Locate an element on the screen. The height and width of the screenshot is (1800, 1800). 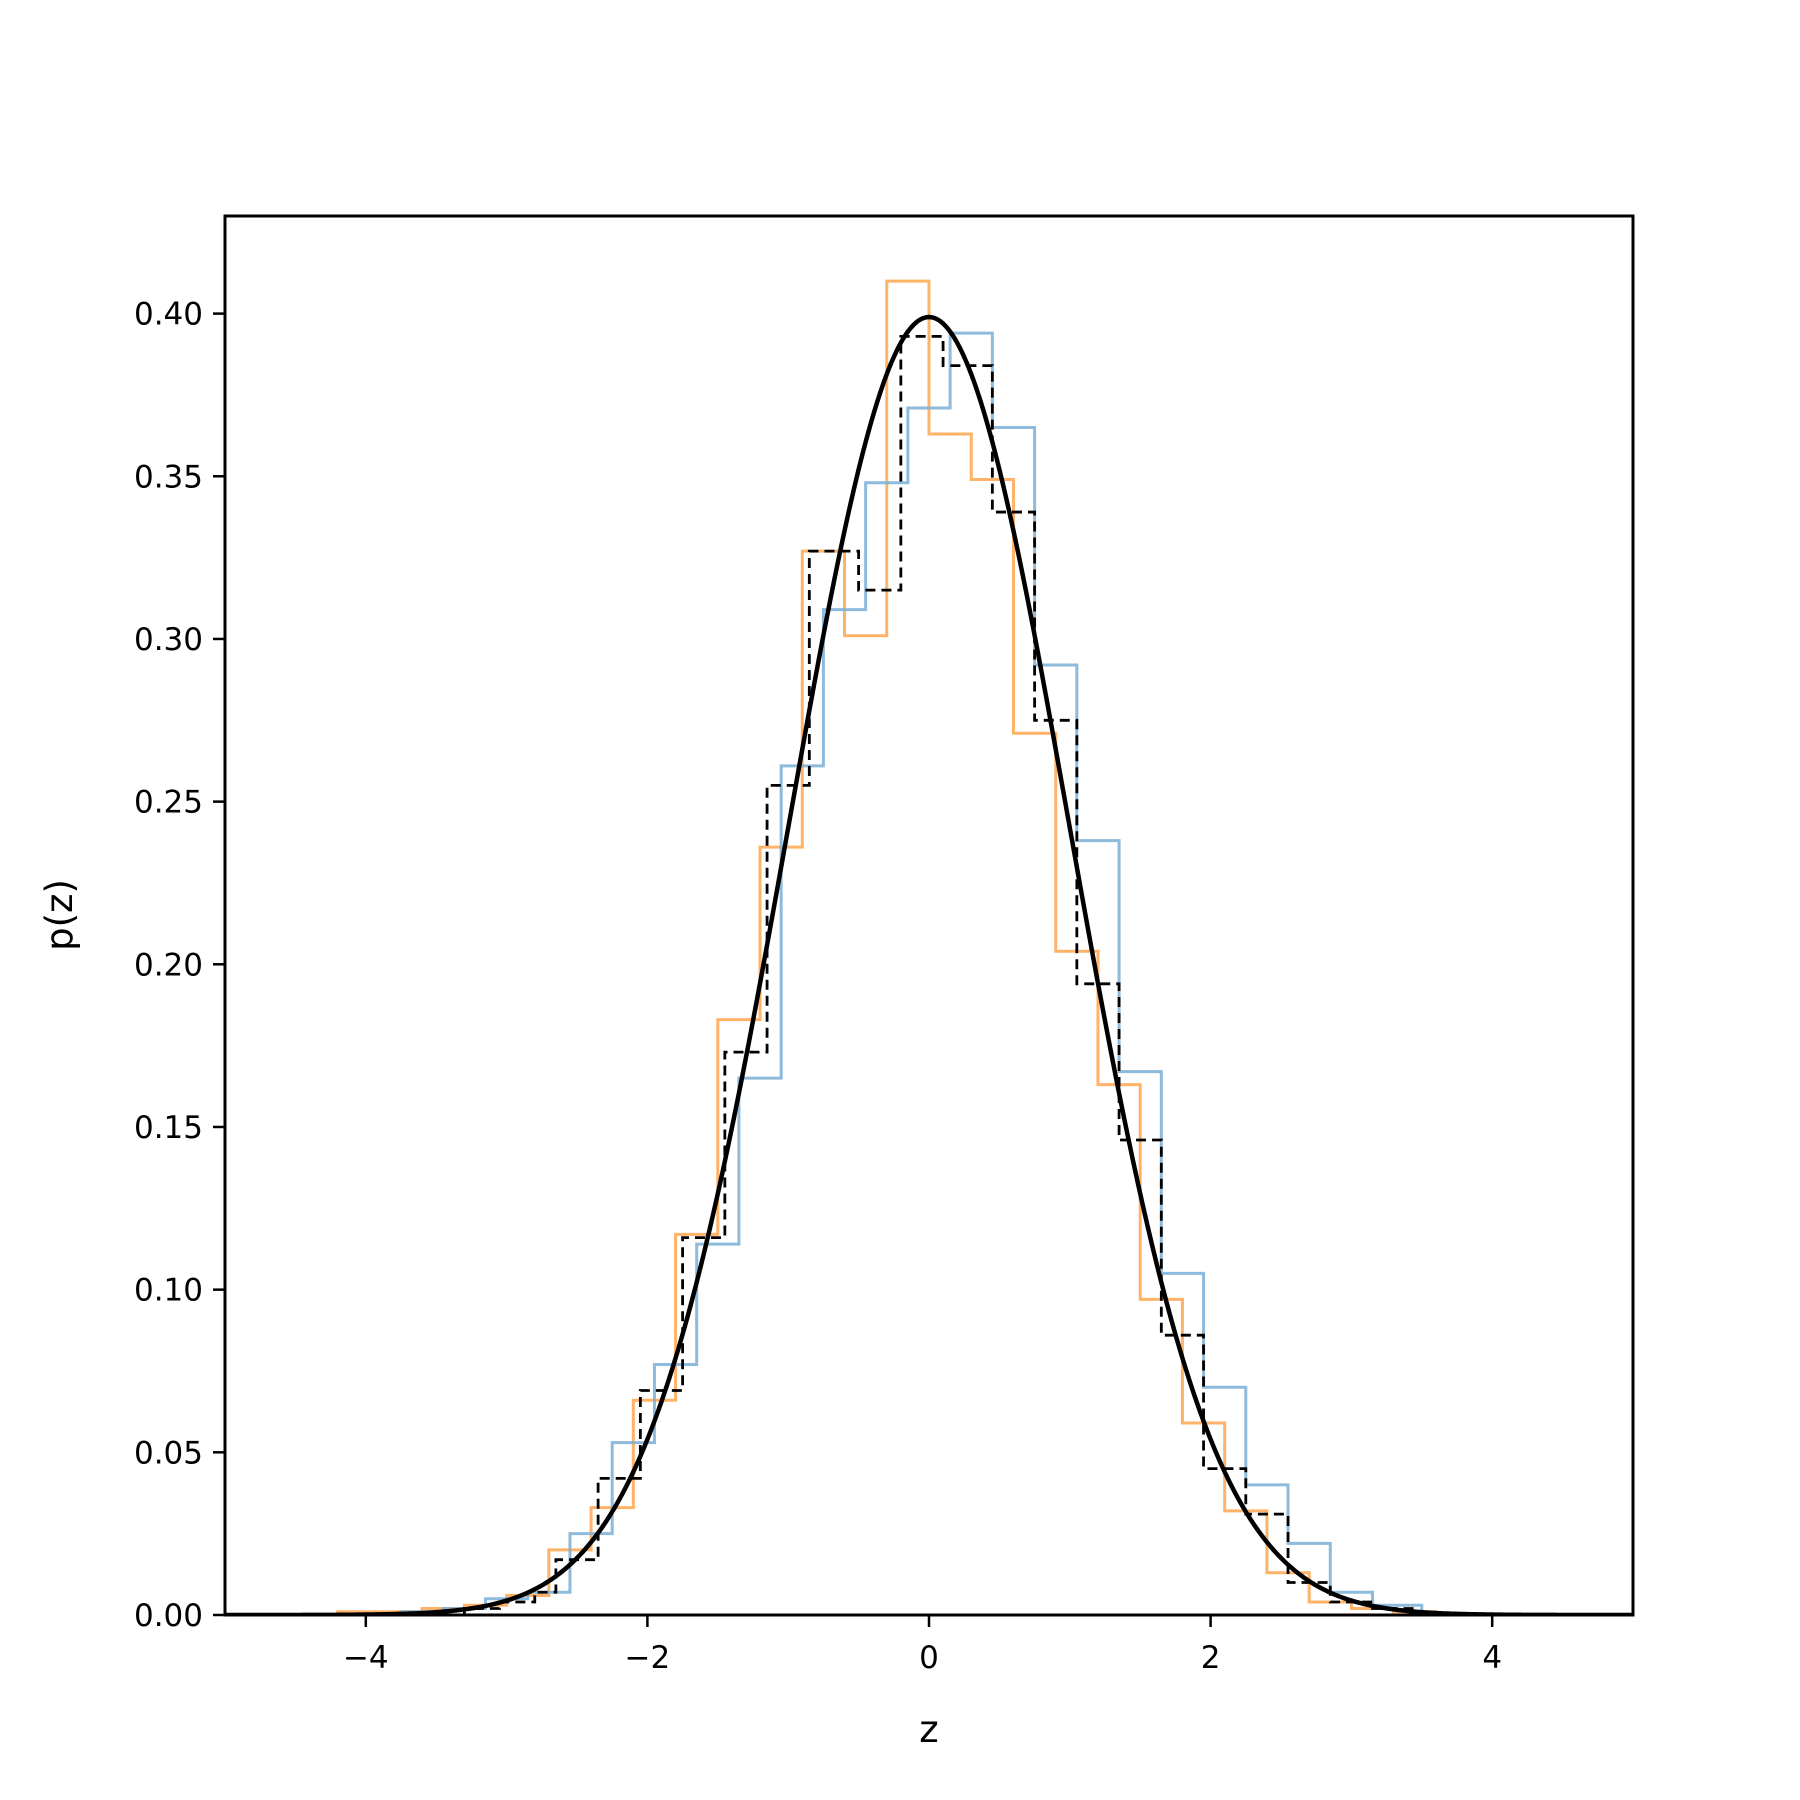
y-tick-label: 0.20 is located at coordinates (168, 965).